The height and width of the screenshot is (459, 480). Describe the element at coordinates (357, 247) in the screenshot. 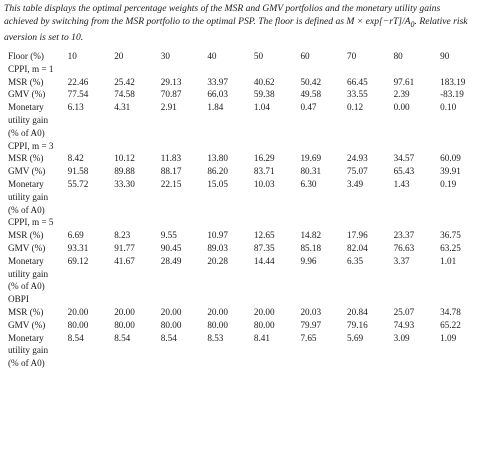

I see `table-cell: 82.04` at that location.